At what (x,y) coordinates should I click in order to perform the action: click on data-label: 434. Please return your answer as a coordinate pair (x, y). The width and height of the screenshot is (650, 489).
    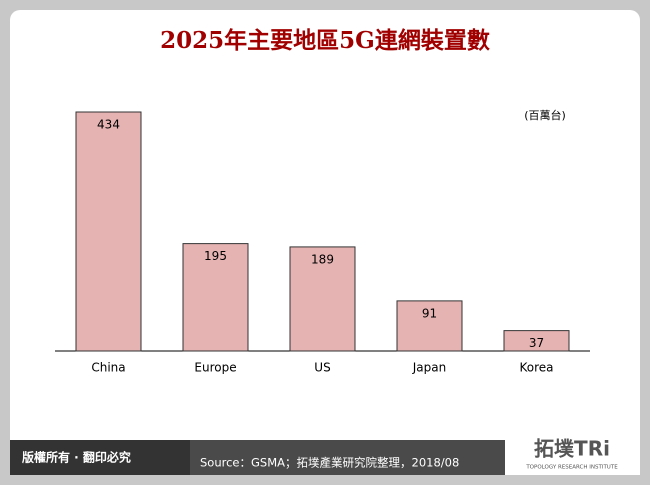
    Looking at the image, I should click on (108, 125).